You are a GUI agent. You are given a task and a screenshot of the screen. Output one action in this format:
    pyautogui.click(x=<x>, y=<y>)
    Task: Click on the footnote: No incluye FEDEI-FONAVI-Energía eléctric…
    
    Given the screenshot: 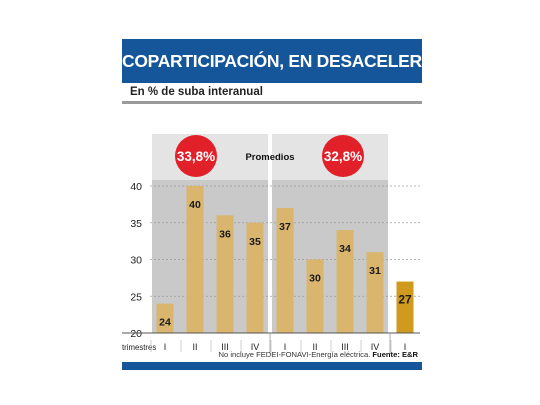 What is the action you would take?
    pyautogui.click(x=318, y=354)
    